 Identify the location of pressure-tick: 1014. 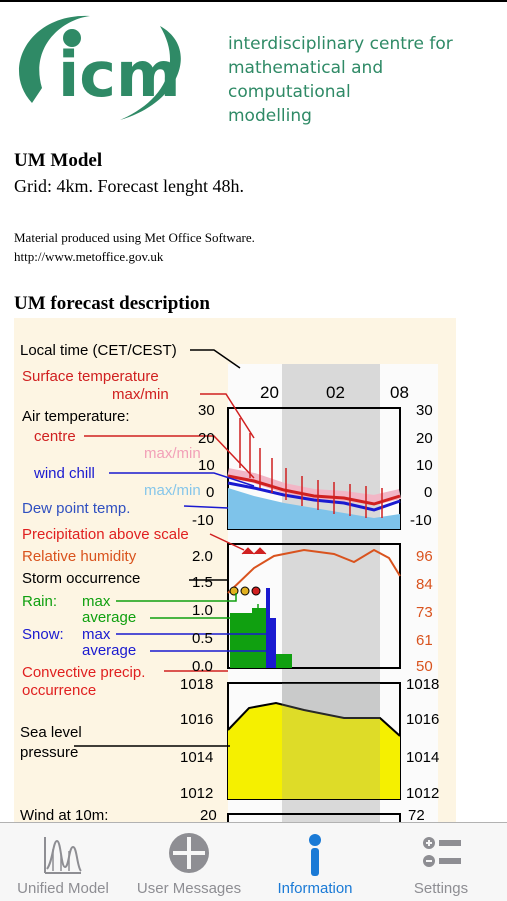
(197, 757).